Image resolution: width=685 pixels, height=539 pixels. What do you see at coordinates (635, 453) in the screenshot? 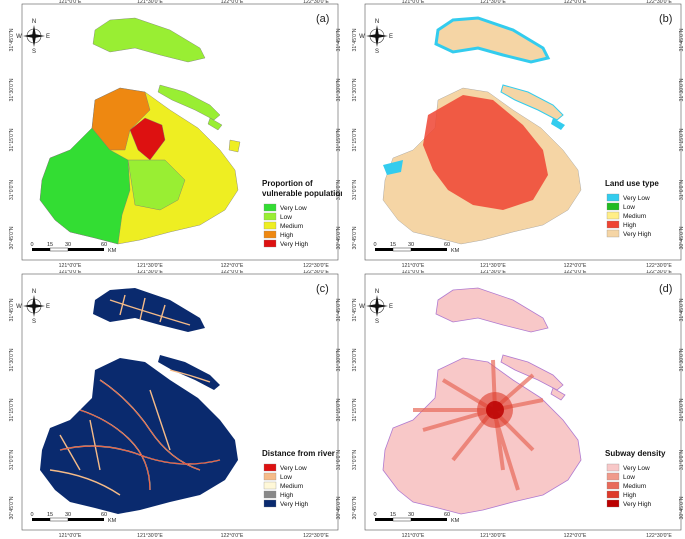
I see `legend-title: Subway density` at bounding box center [635, 453].